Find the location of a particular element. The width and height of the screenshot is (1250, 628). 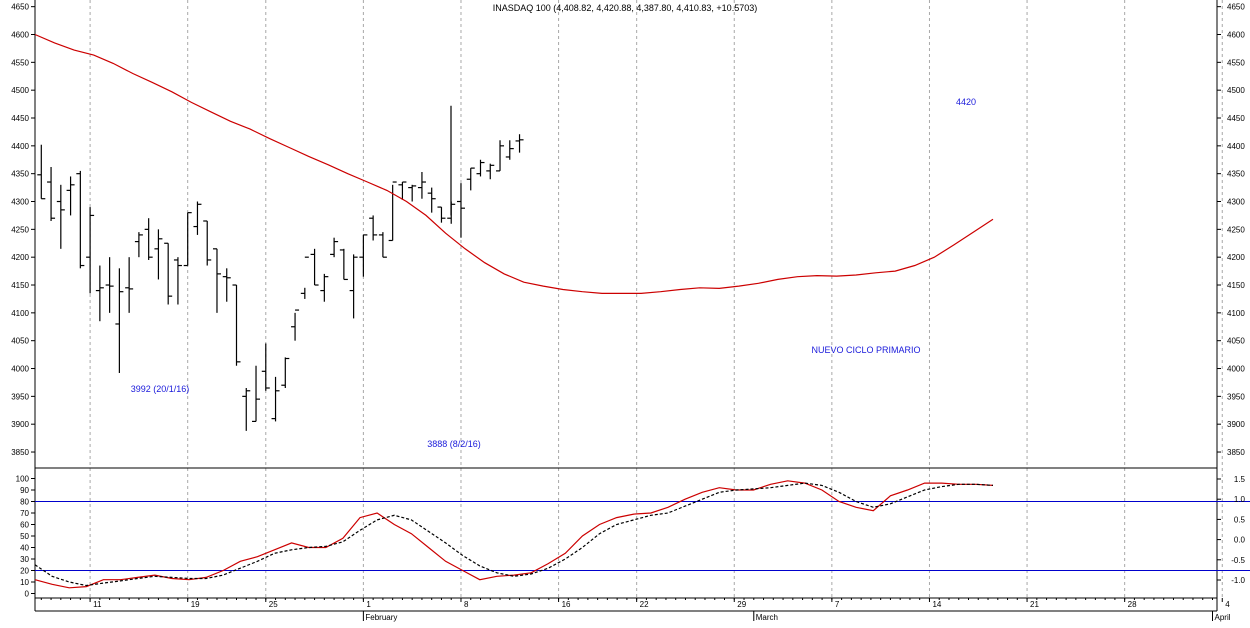

y-tick-label-right: 4000 is located at coordinates (1236, 369).